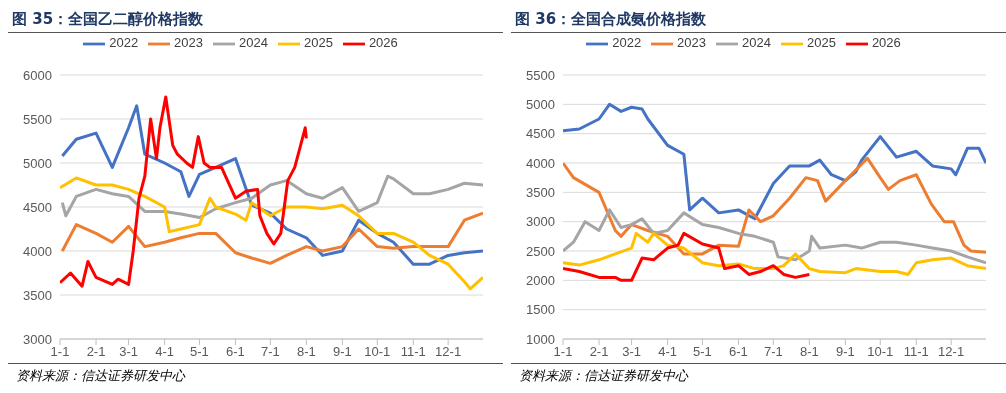 This screenshot has width=1006, height=393. I want to click on y-tick-label: 6000, so click(37, 75).